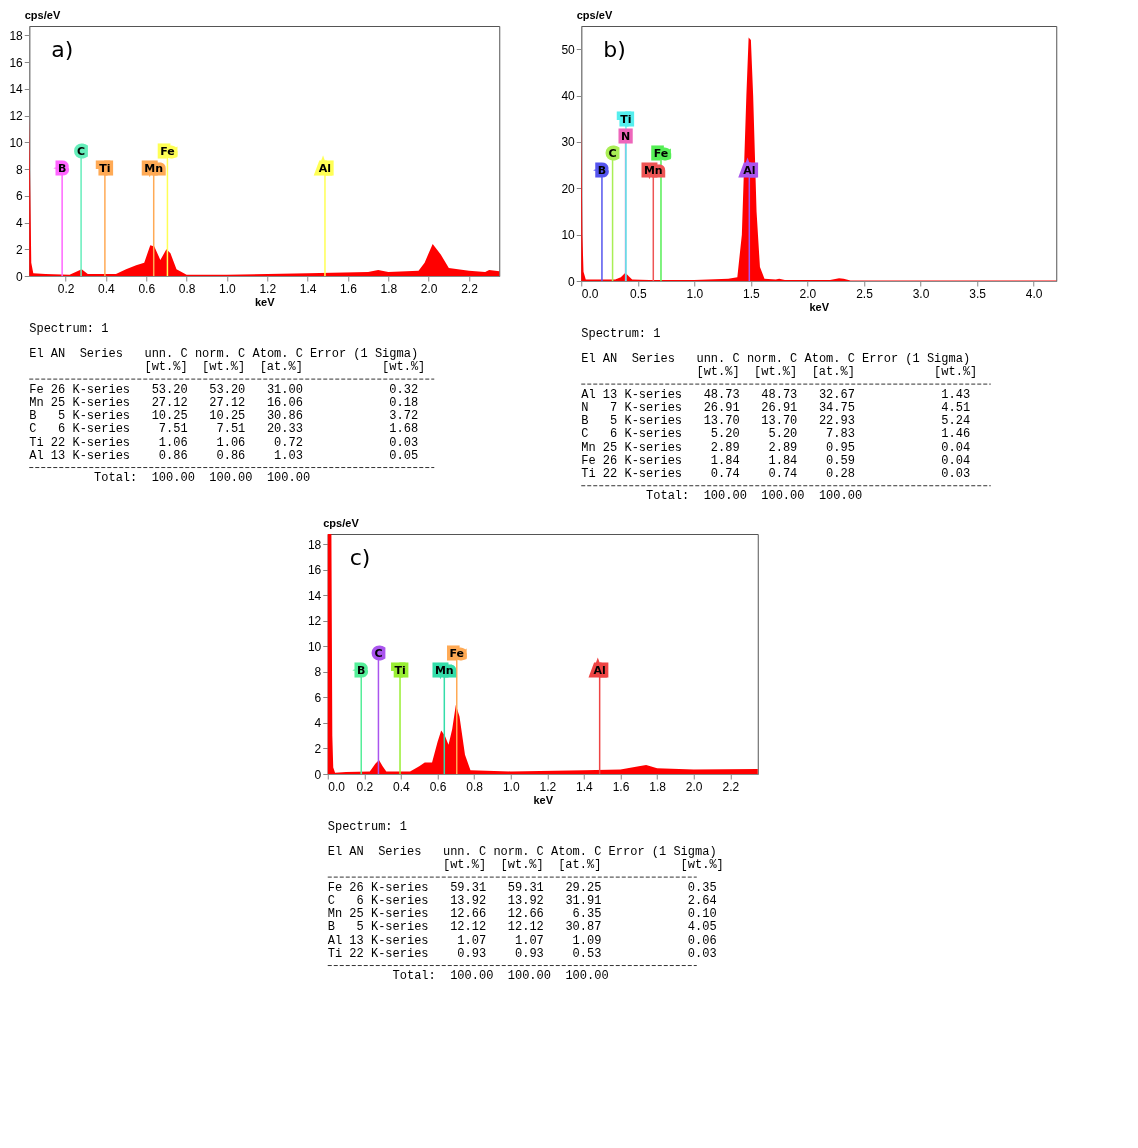 Image resolution: width=1138 pixels, height=1148 pixels. I want to click on y-tick-label: 20, so click(568, 188).